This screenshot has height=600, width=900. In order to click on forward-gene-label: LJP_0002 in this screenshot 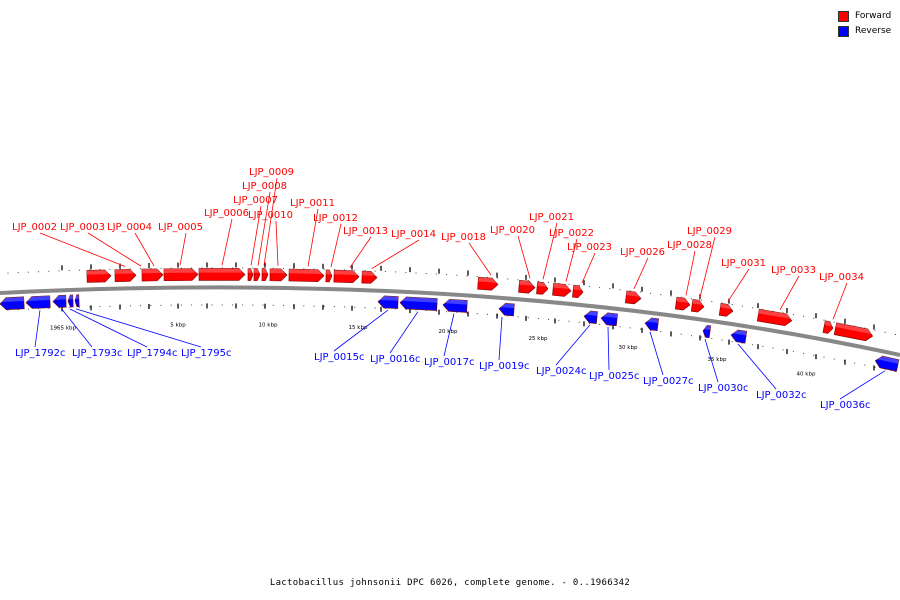, I will do `click(34, 227)`.